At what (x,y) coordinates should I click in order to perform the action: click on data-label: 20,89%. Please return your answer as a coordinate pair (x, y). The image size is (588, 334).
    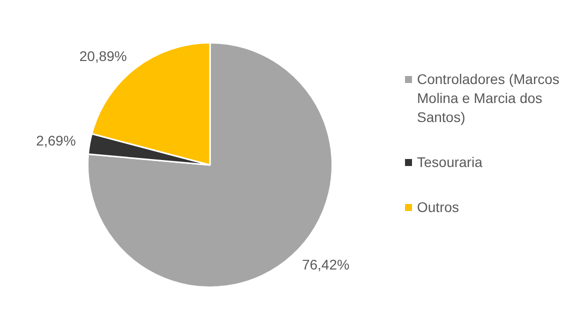
    Looking at the image, I should click on (103, 56).